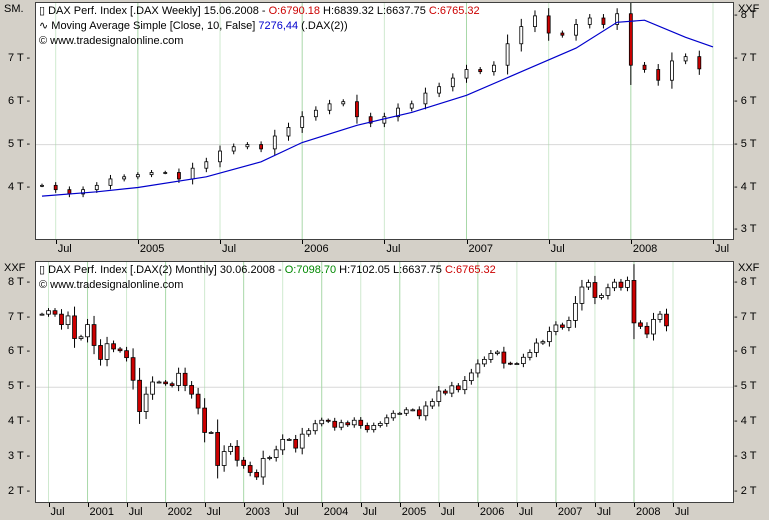 The image size is (769, 520). I want to click on y-tick-label: - 8 T, so click(745, 281).